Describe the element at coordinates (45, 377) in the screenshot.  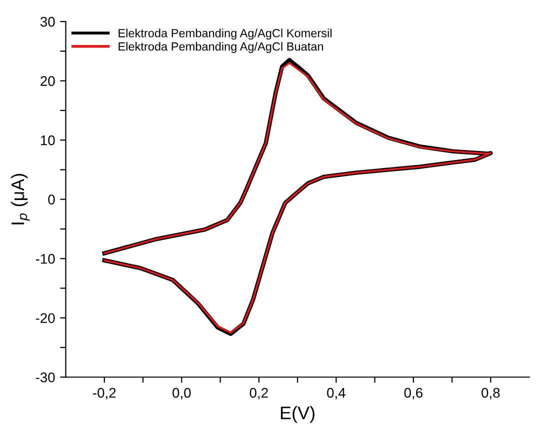
I see `y-tick-label: -30` at that location.